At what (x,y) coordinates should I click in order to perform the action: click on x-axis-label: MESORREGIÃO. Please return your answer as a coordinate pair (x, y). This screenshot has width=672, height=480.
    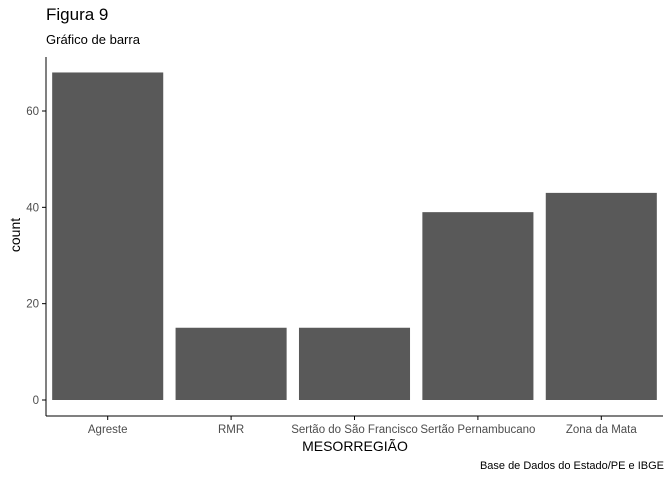
    Looking at the image, I should click on (355, 446).